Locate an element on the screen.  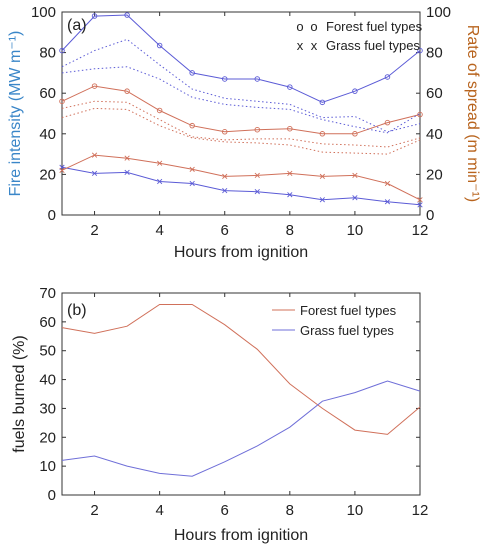
y-tick-label-b: 40 is located at coordinates (47, 380).